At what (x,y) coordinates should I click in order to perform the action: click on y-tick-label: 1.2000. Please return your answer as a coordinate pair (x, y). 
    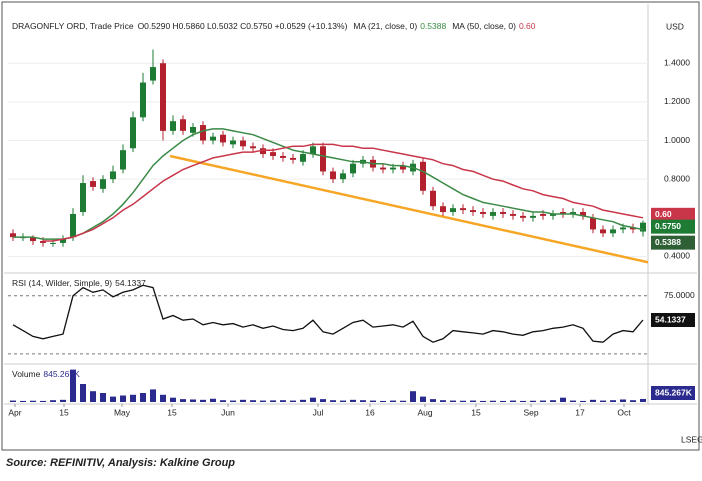
    Looking at the image, I should click on (677, 101).